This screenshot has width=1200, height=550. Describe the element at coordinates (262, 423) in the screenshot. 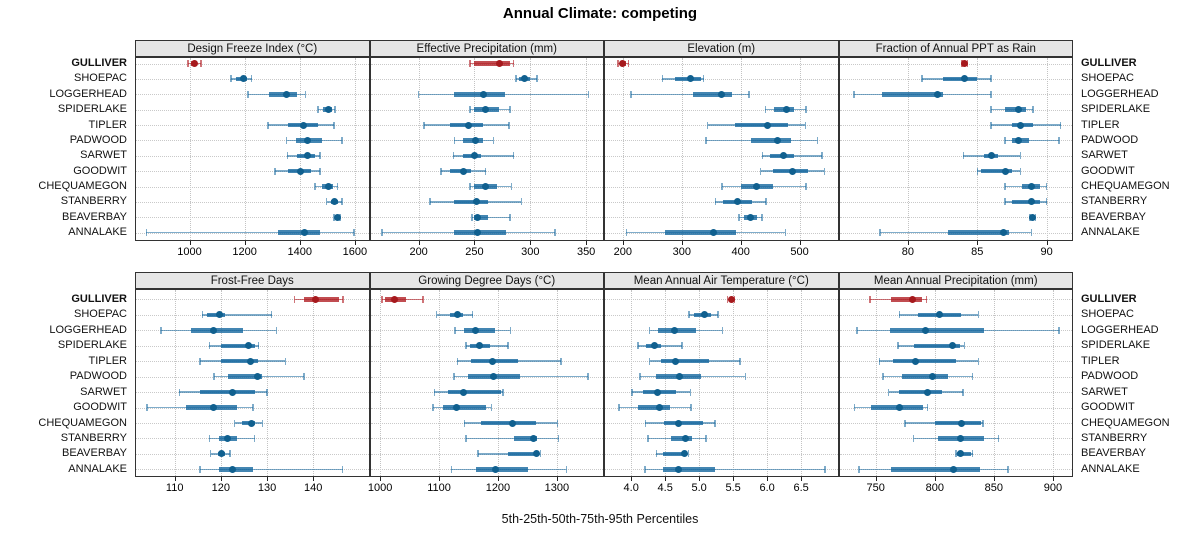

I see `percentile-marker-chequamegon-cap-95th` at that location.